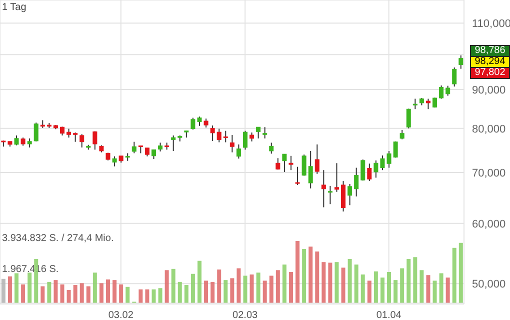 Image resolution: width=510 pixels, height=320 pixels. I want to click on y-tick-label: 50,000, so click(489, 284).